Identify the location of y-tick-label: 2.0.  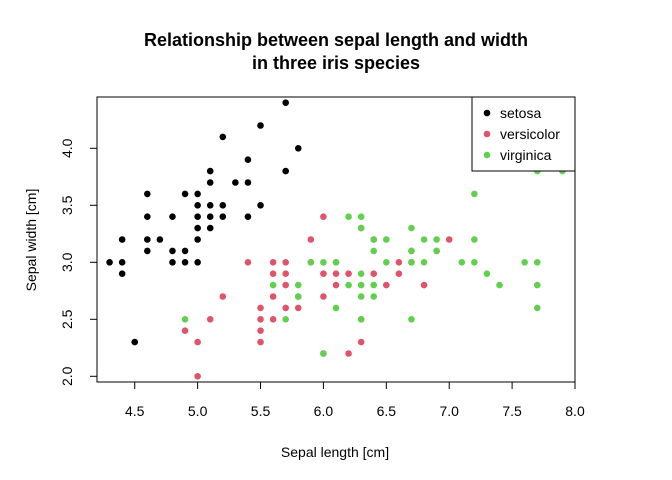
(67, 376).